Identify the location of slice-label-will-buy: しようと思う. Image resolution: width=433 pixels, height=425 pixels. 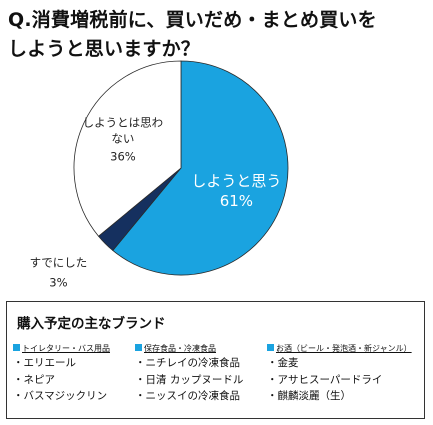
(236, 181).